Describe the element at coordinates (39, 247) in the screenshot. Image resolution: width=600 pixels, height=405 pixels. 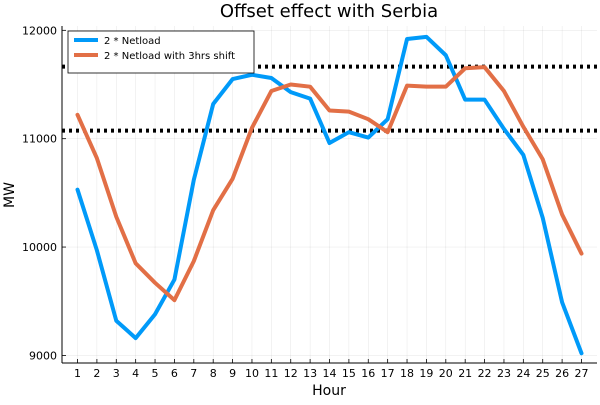
I see `y-tick-label: 10000` at that location.